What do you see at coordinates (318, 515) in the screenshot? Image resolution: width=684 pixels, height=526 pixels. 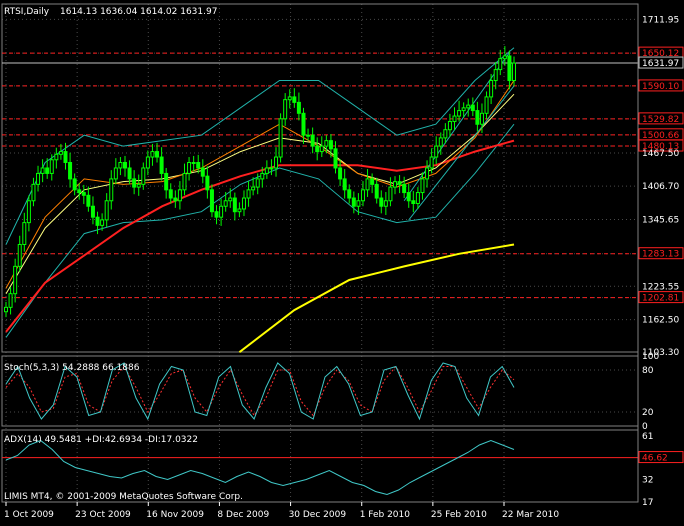 I see `date-tick-label: 30 Dec 2009` at bounding box center [318, 515].